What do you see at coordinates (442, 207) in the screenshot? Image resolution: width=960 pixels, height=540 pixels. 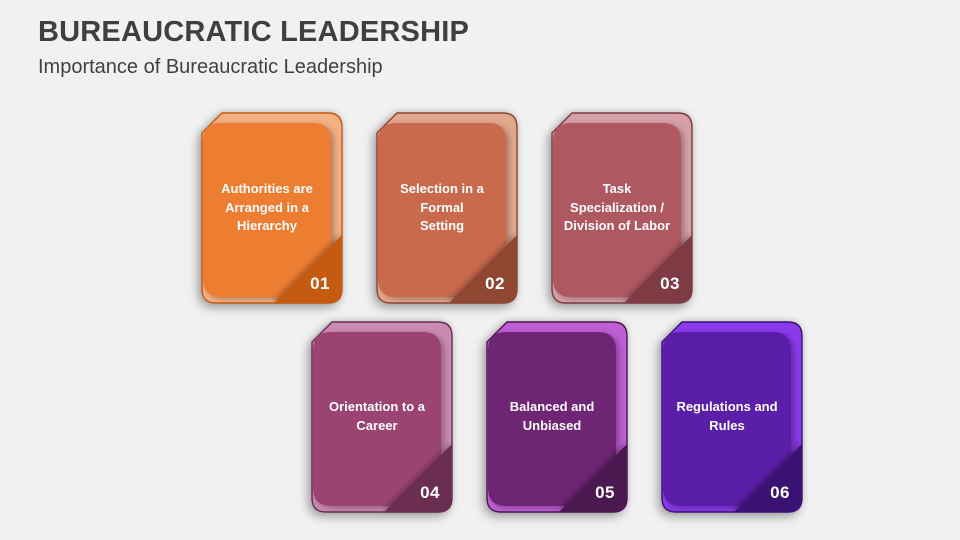 I see `card-title: Selection in a Formal Setting` at bounding box center [442, 207].